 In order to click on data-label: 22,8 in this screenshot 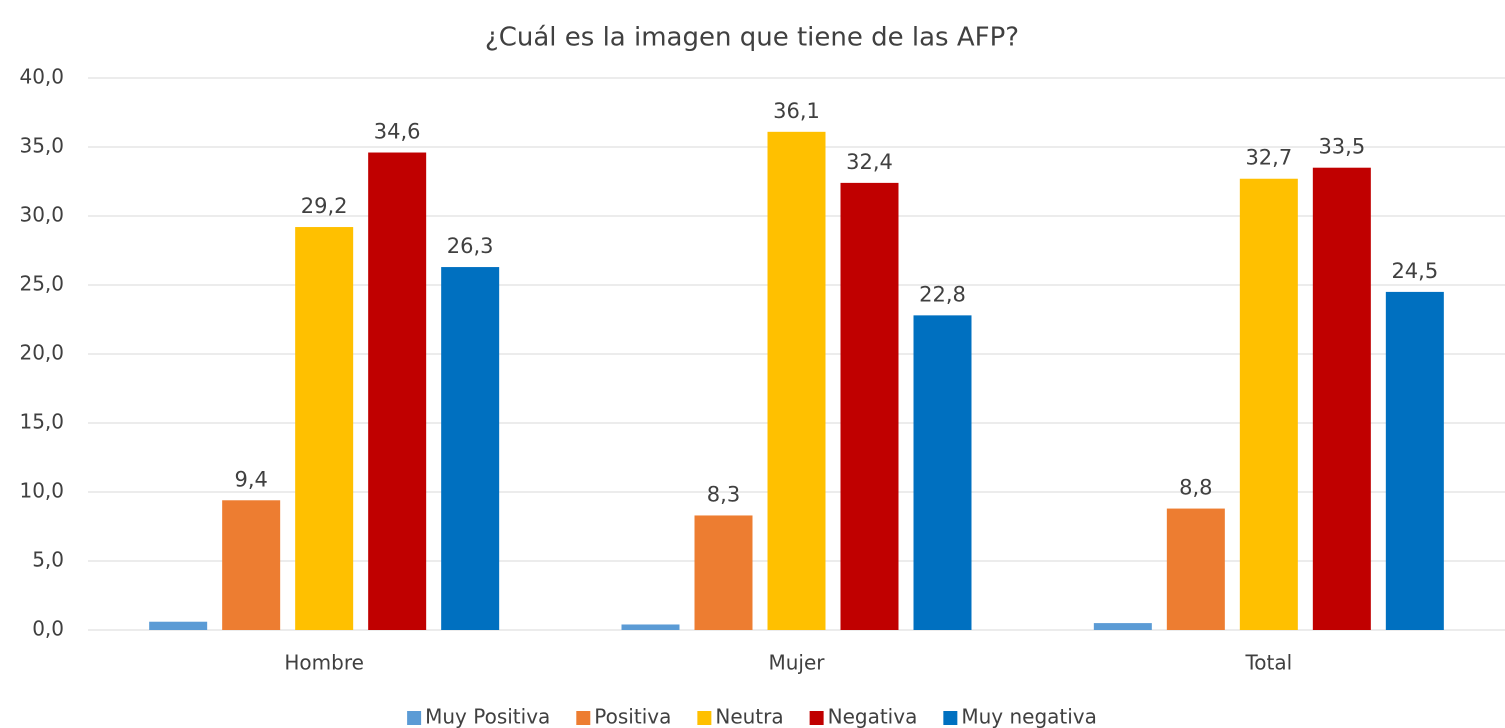, I will do `click(942, 294)`.